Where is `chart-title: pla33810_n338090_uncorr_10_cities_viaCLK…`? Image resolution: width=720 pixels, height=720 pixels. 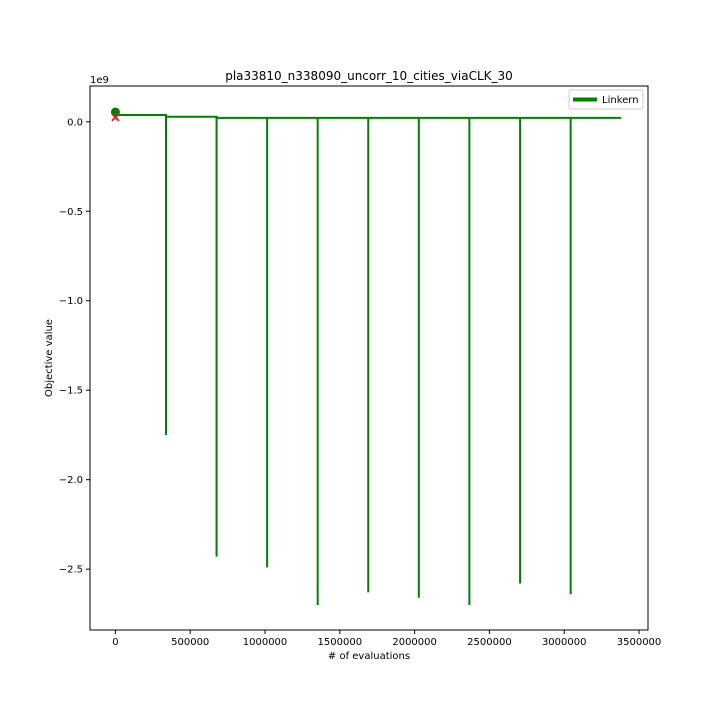
chart-title: pla33810_n338090_uncorr_10_cities_viaCLK… is located at coordinates (369, 76).